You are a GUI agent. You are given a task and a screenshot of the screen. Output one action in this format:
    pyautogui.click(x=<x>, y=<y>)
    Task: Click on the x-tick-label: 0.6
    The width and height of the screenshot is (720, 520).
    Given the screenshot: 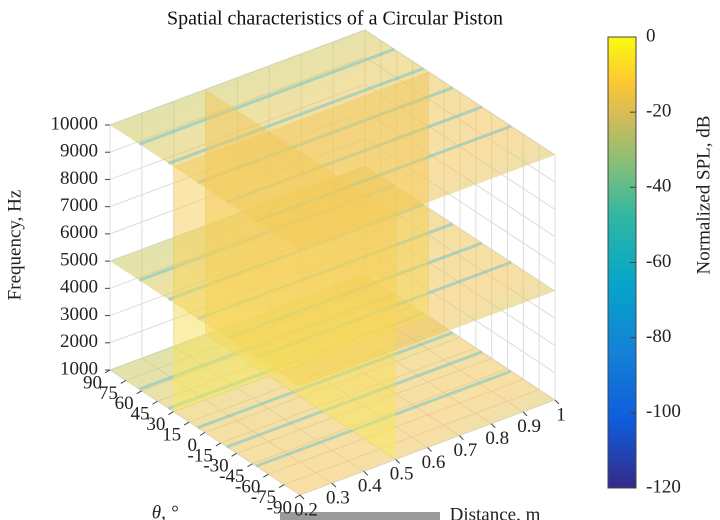 What is the action you would take?
    pyautogui.click(x=434, y=462)
    